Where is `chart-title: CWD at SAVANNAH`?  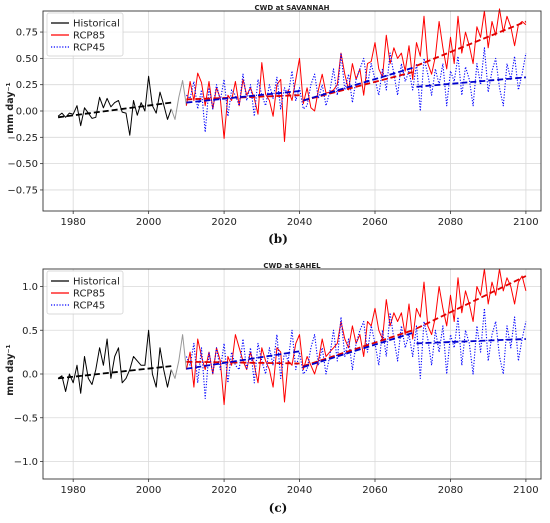
chart-title: CWD at SAVANNAH is located at coordinates (292, 8).